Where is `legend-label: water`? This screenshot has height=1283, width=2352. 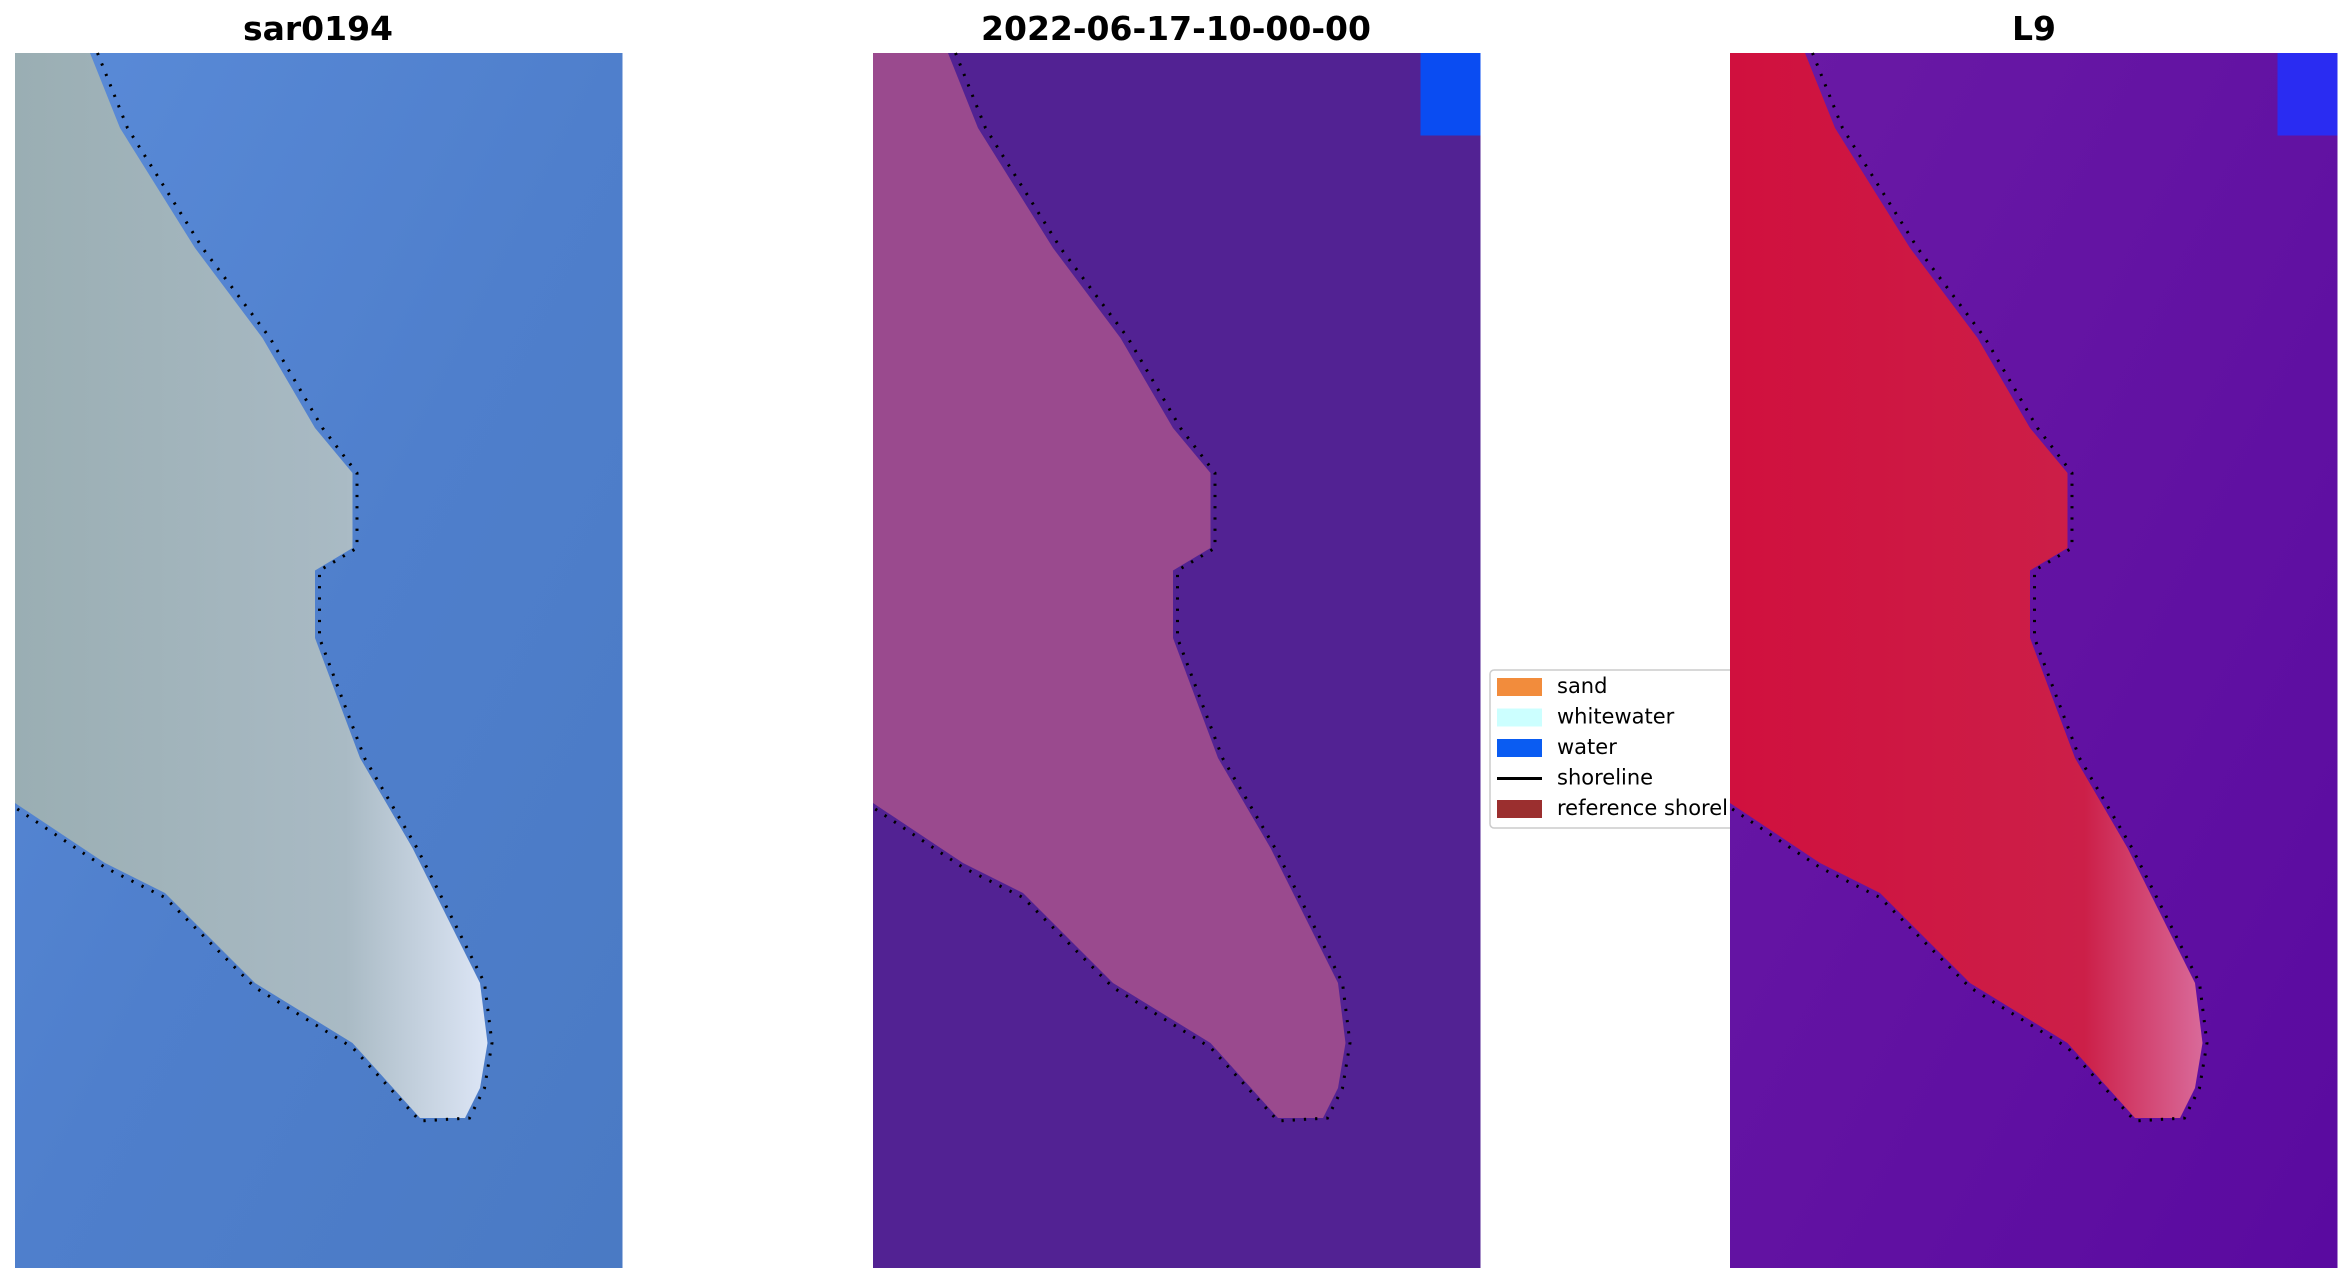 legend-label: water is located at coordinates (1587, 747).